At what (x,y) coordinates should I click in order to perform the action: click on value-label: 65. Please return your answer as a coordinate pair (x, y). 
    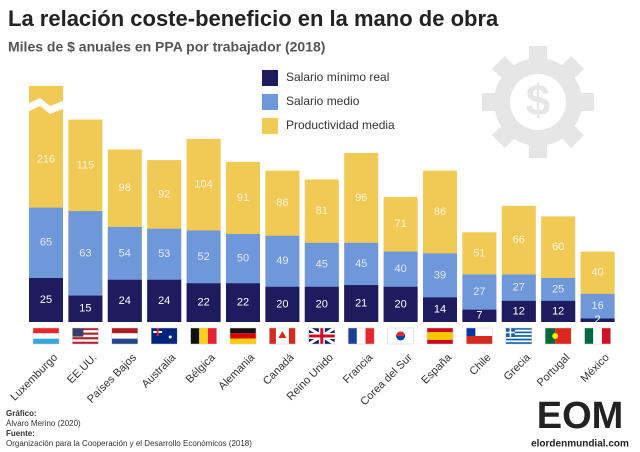
    Looking at the image, I should click on (46, 243).